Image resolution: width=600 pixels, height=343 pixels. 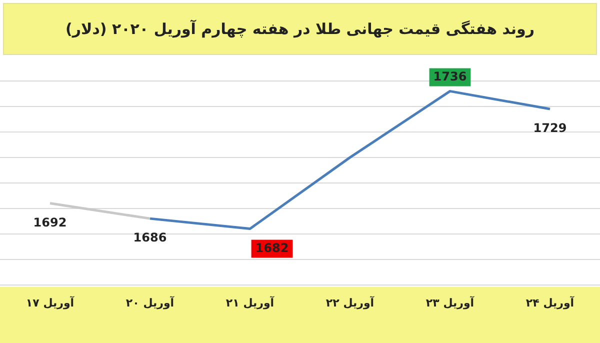 What do you see at coordinates (550, 302) in the screenshot?
I see `x-tick-label: ۲۴ آوریل` at bounding box center [550, 302].